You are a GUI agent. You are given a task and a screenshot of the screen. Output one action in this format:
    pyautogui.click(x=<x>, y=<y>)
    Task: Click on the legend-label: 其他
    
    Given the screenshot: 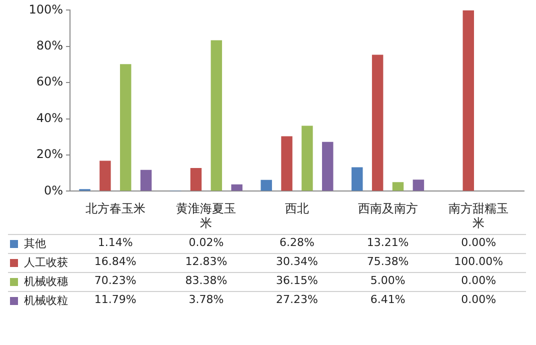 What is the action you would take?
    pyautogui.click(x=35, y=243)
    